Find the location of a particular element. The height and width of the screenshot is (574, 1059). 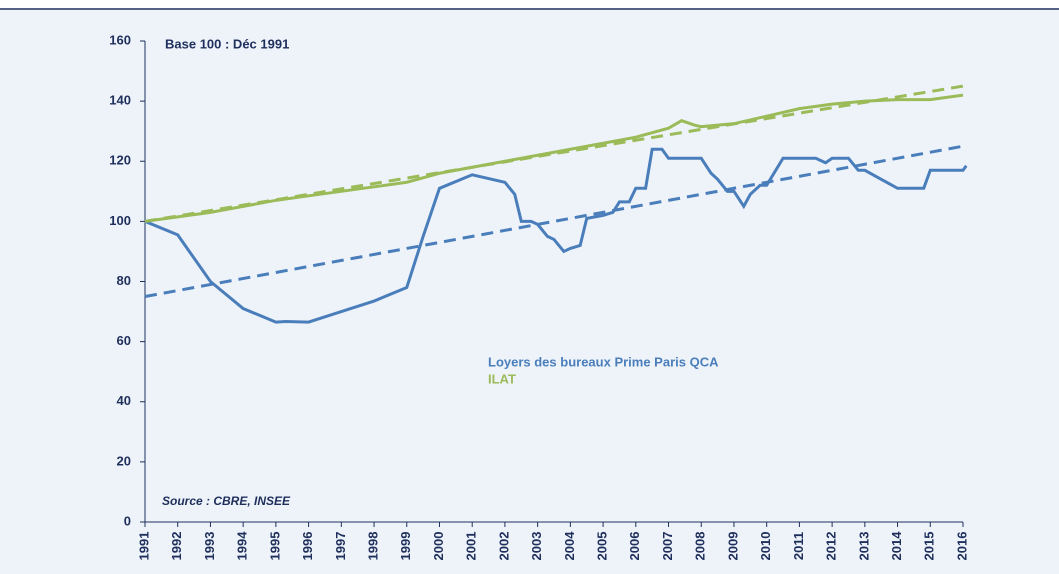

y-tick-label: 100 is located at coordinates (120, 220).